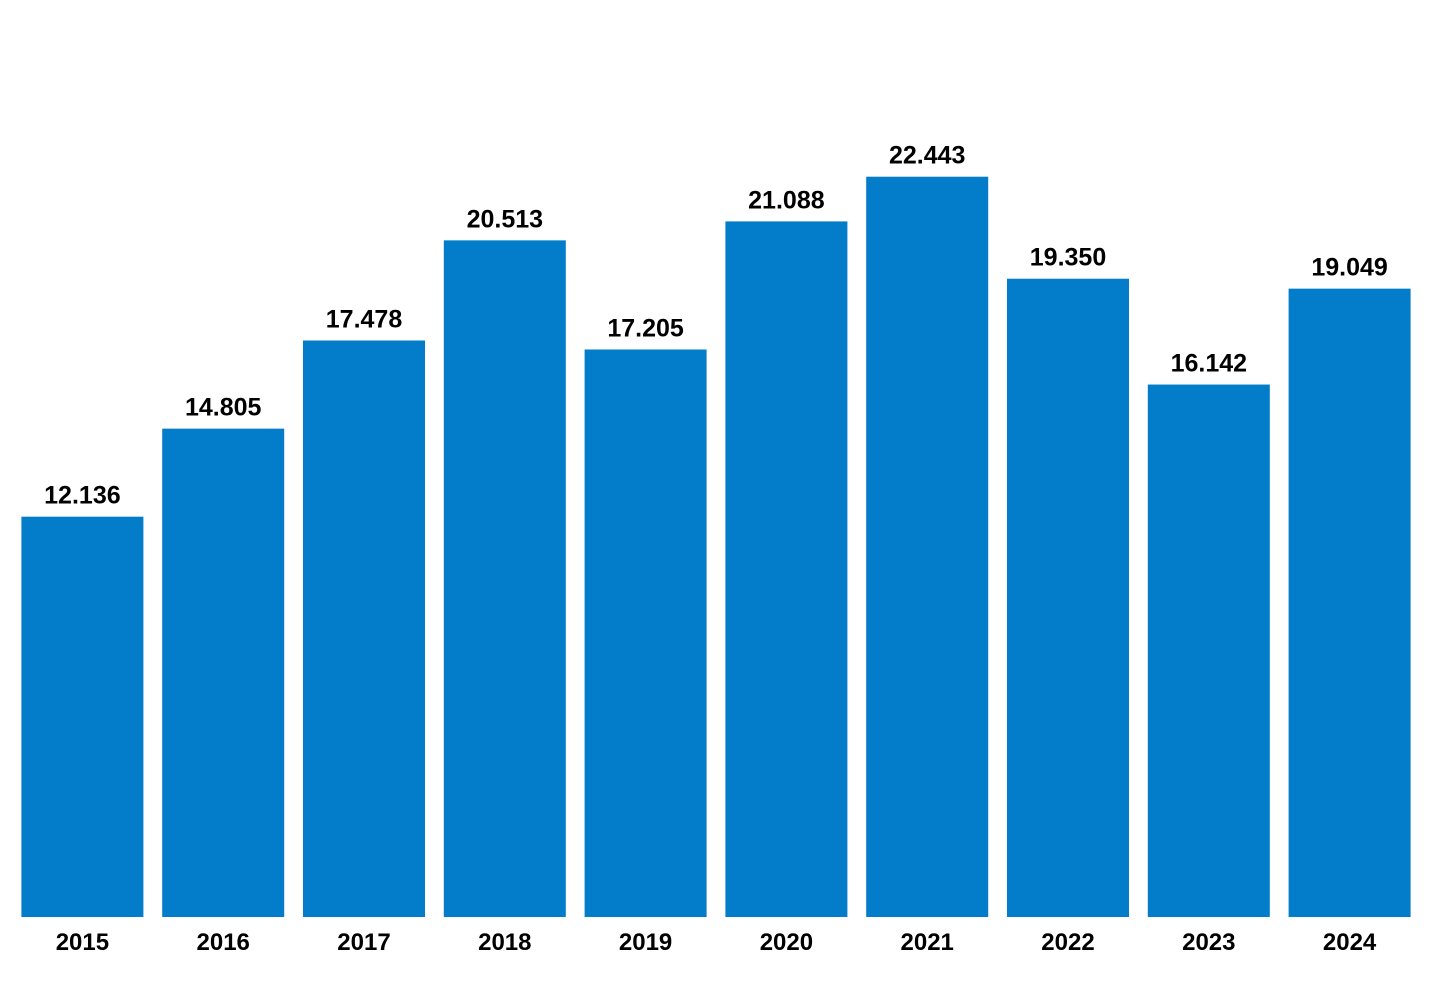 The image size is (1440, 981). I want to click on data-label-2015: 12.136, so click(82, 496).